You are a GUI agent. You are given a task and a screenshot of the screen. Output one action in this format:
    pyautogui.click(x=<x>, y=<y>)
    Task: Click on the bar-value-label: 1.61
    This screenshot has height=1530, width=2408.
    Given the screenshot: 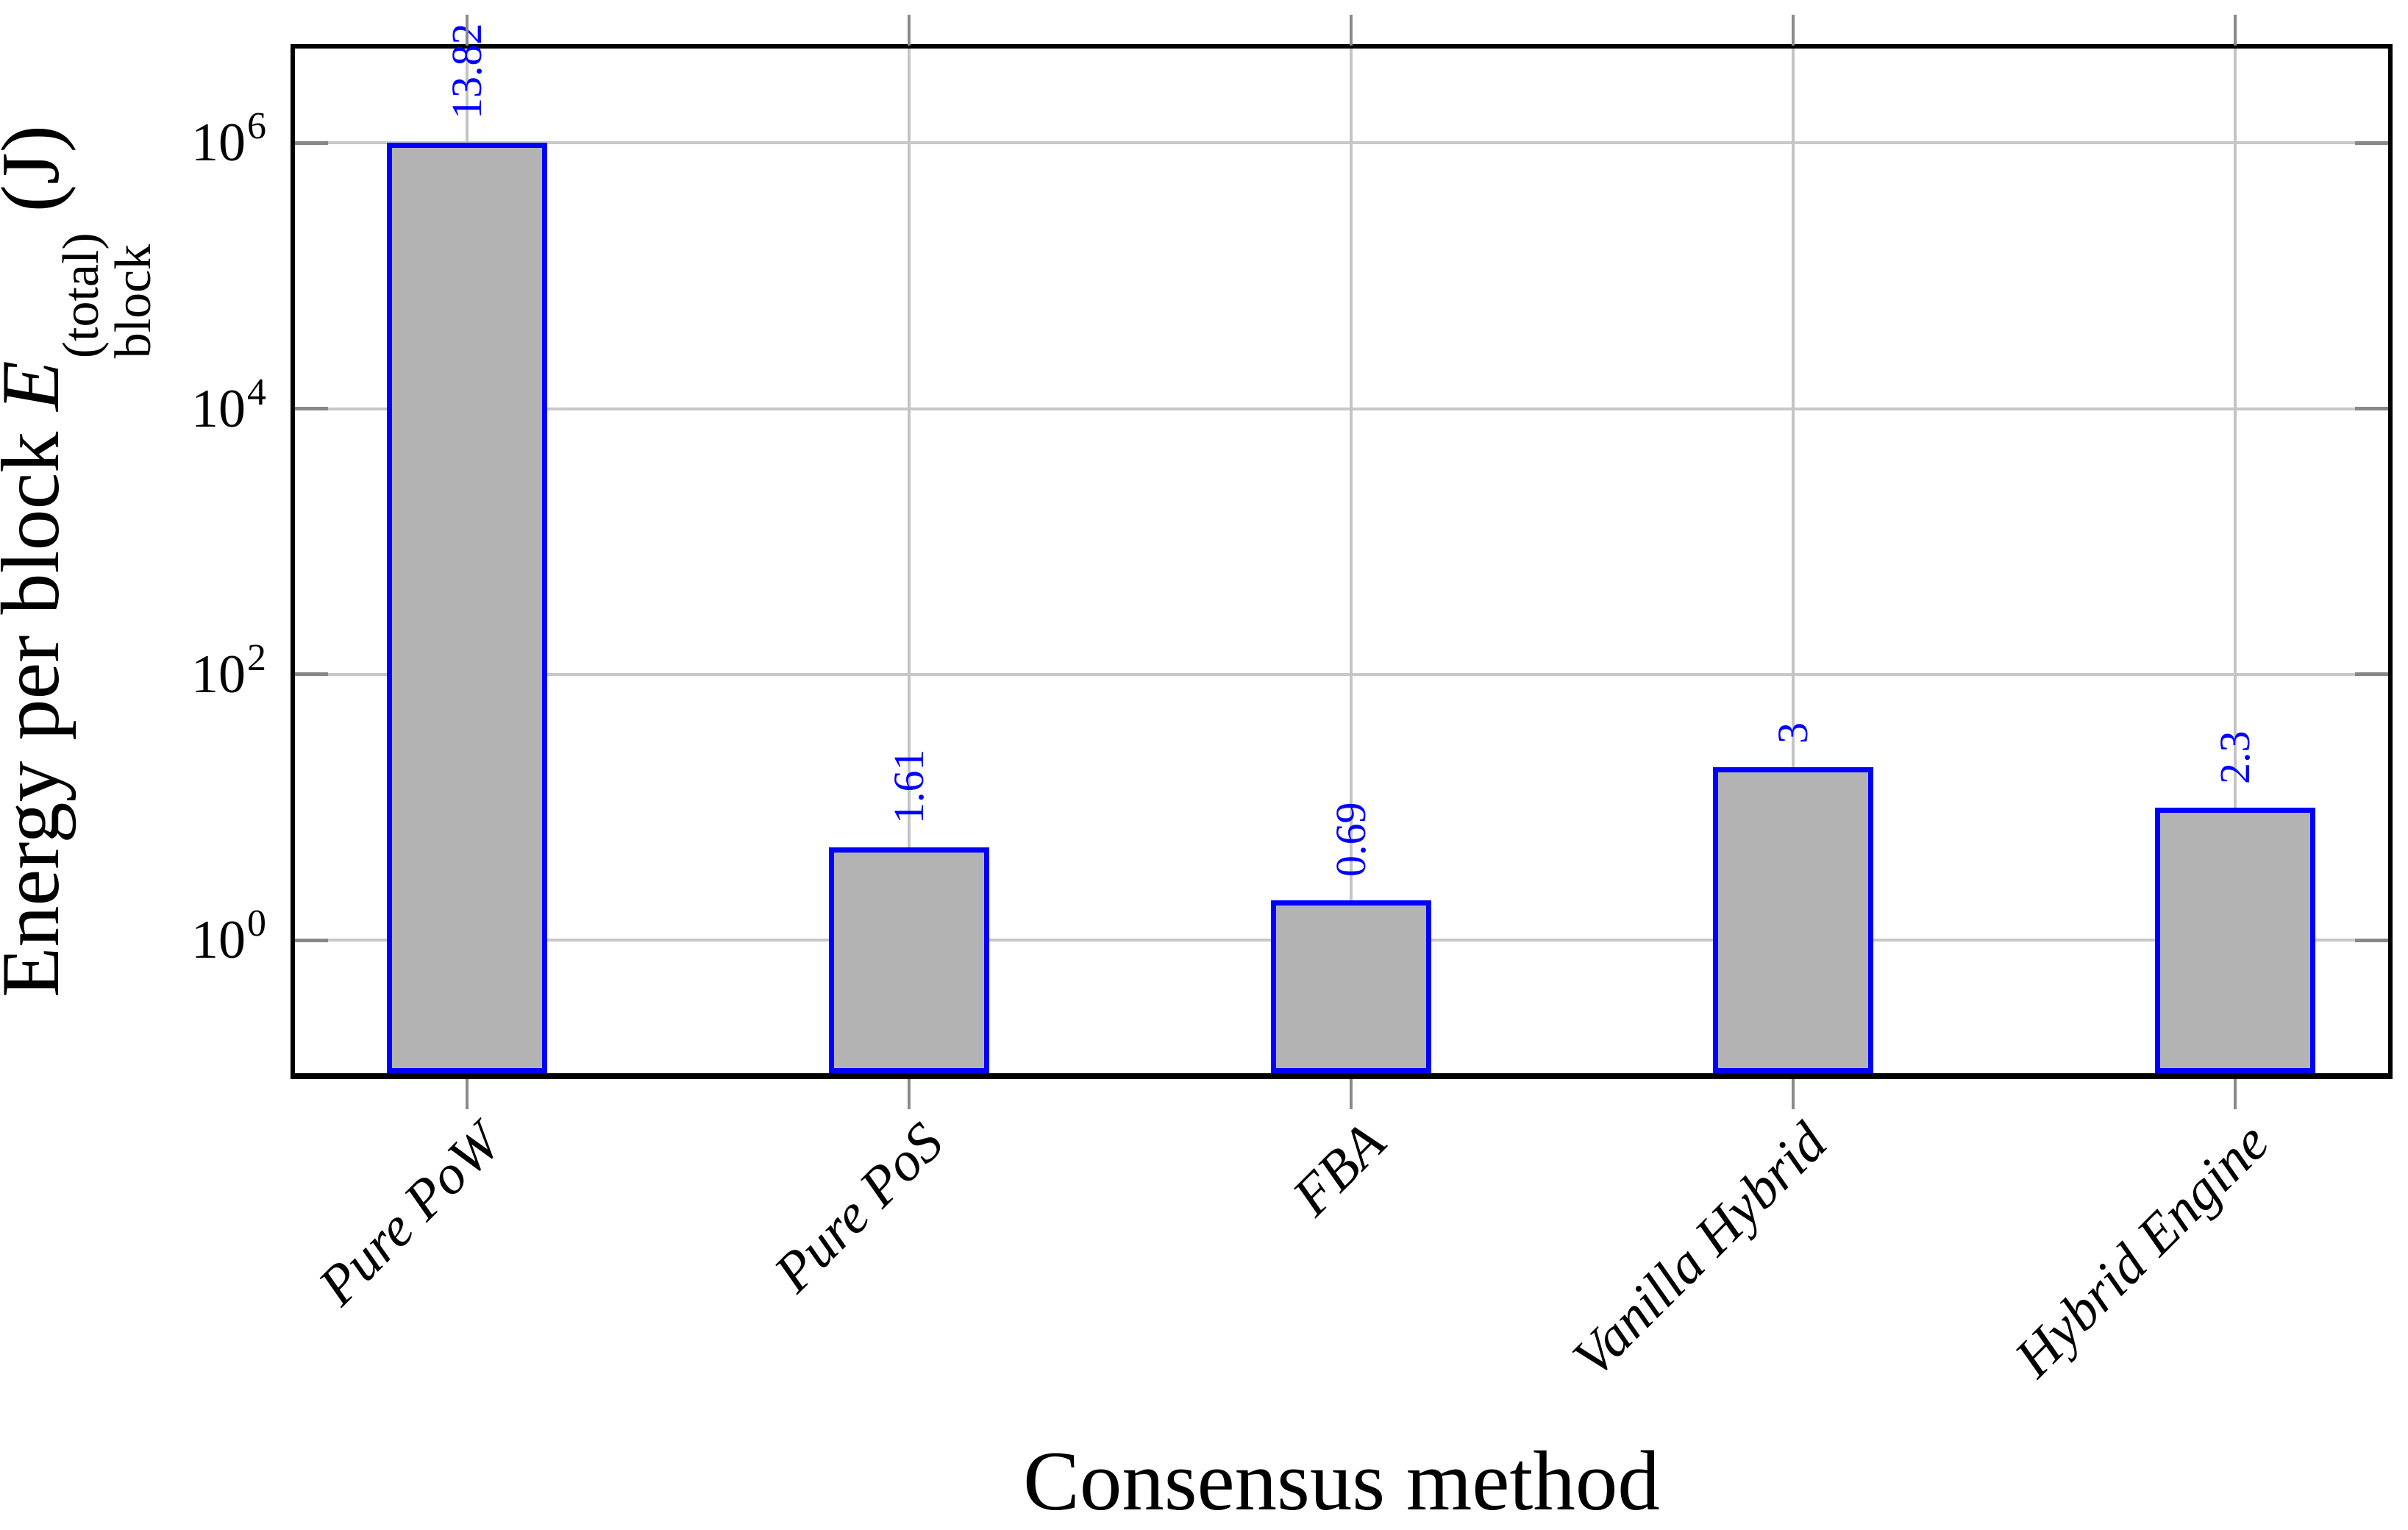 What is the action you would take?
    pyautogui.click(x=909, y=787)
    